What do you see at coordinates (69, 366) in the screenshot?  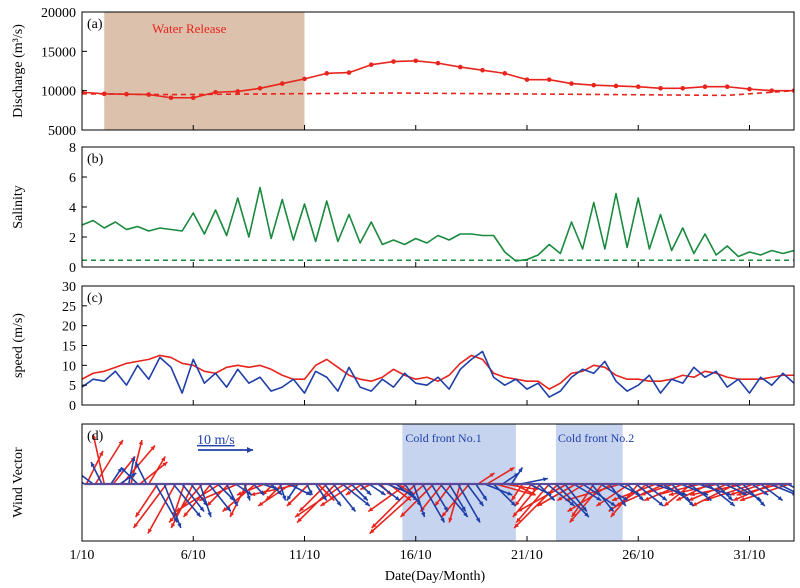 I see `y-tick-label: 10` at bounding box center [69, 366].